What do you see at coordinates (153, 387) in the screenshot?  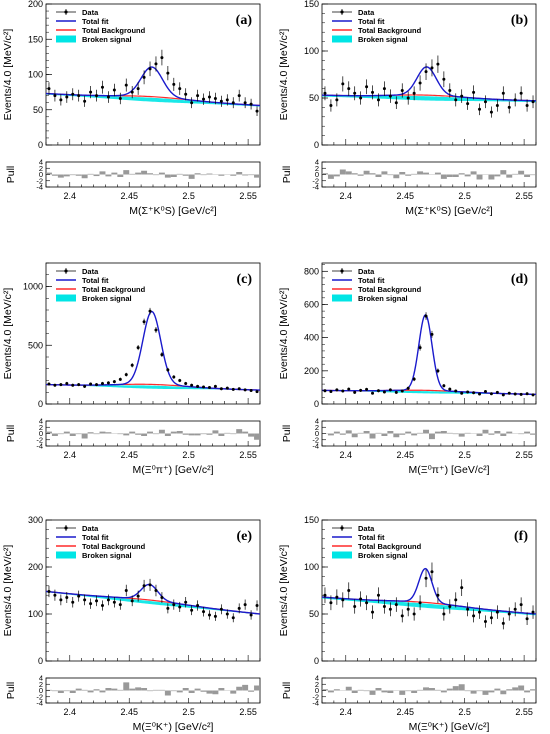 I see `broken-signal-band` at bounding box center [153, 387].